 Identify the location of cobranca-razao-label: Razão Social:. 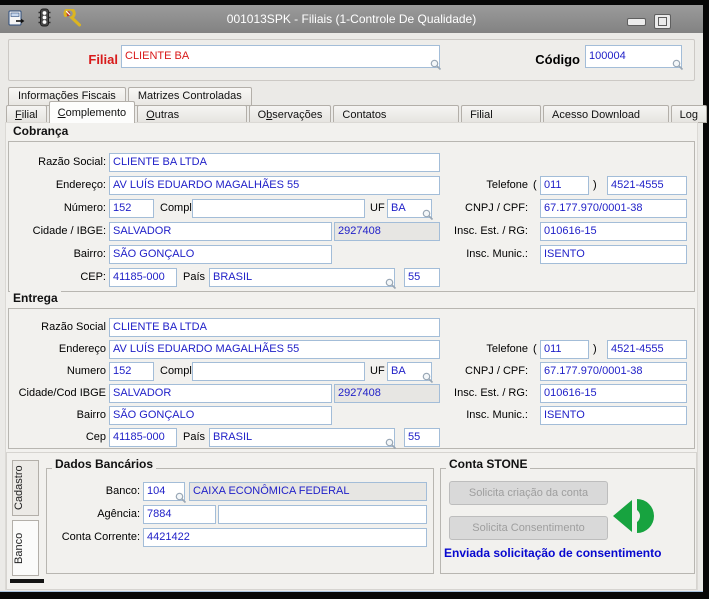
(72, 162).